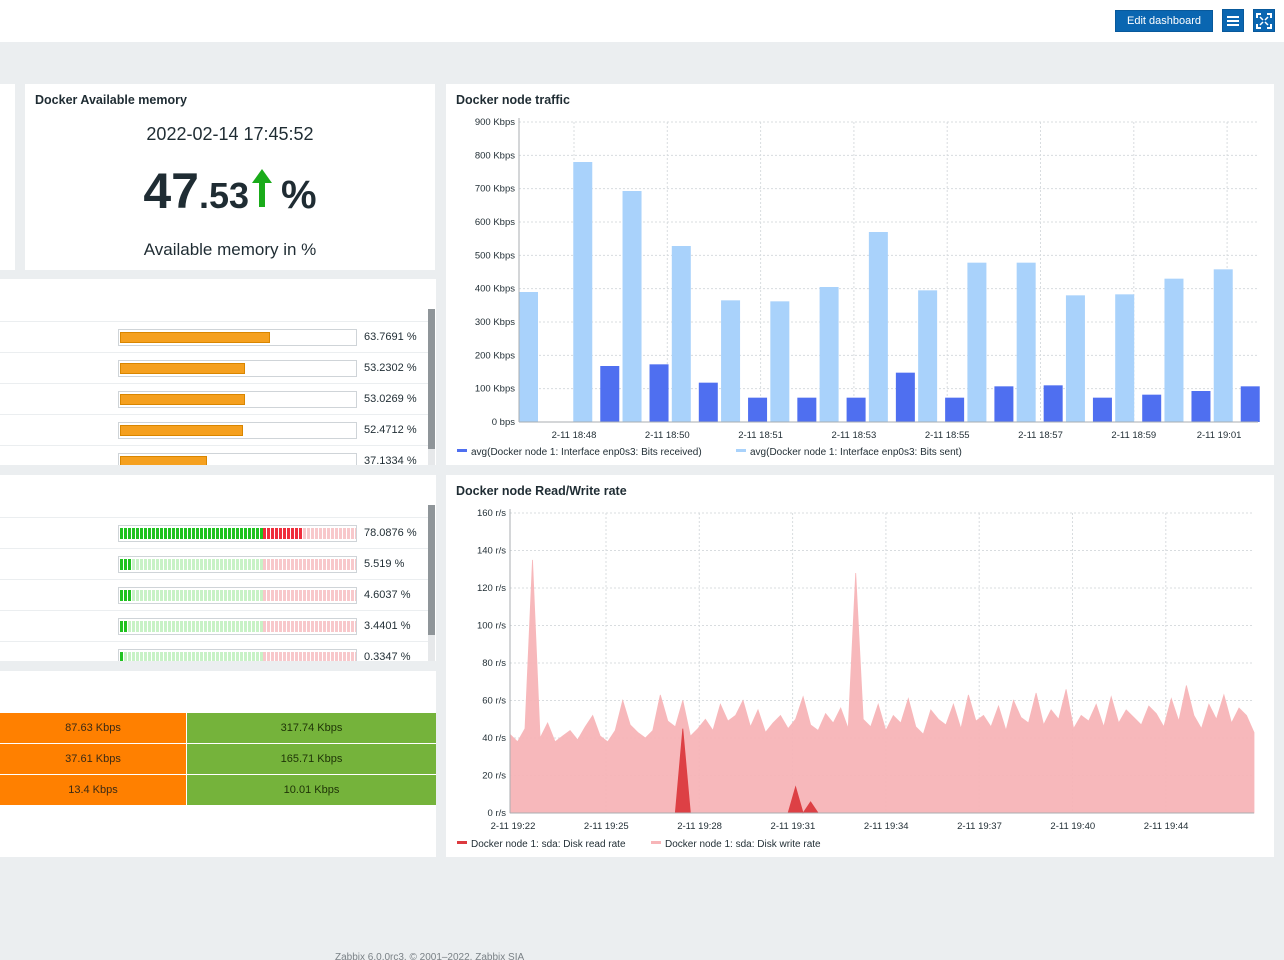 The image size is (1284, 960). What do you see at coordinates (947, 435) in the screenshot?
I see `x-tick-label: 2-11 18:55` at bounding box center [947, 435].